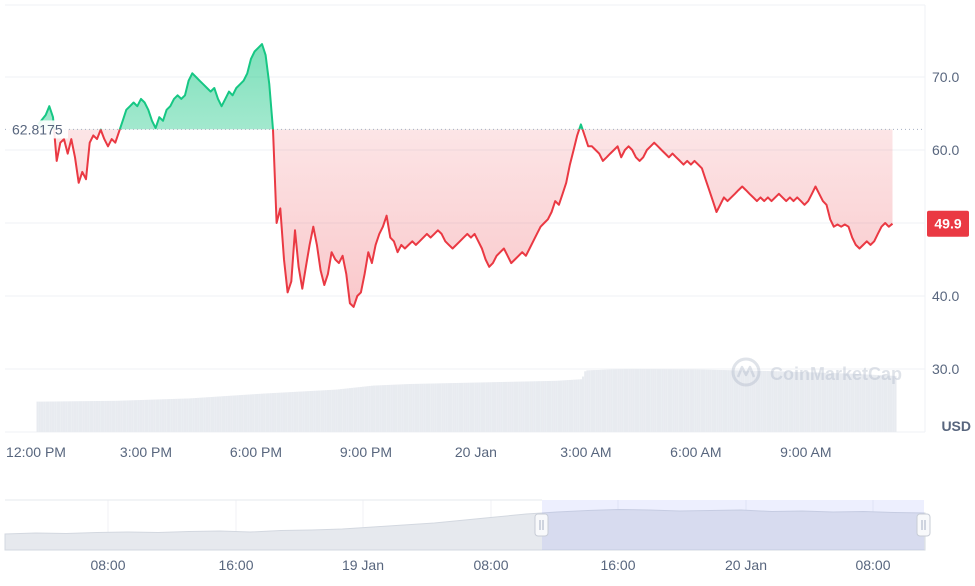 The width and height of the screenshot is (975, 586). Describe the element at coordinates (872, 565) in the screenshot. I see `navigator-tick-label: 08:00` at that location.